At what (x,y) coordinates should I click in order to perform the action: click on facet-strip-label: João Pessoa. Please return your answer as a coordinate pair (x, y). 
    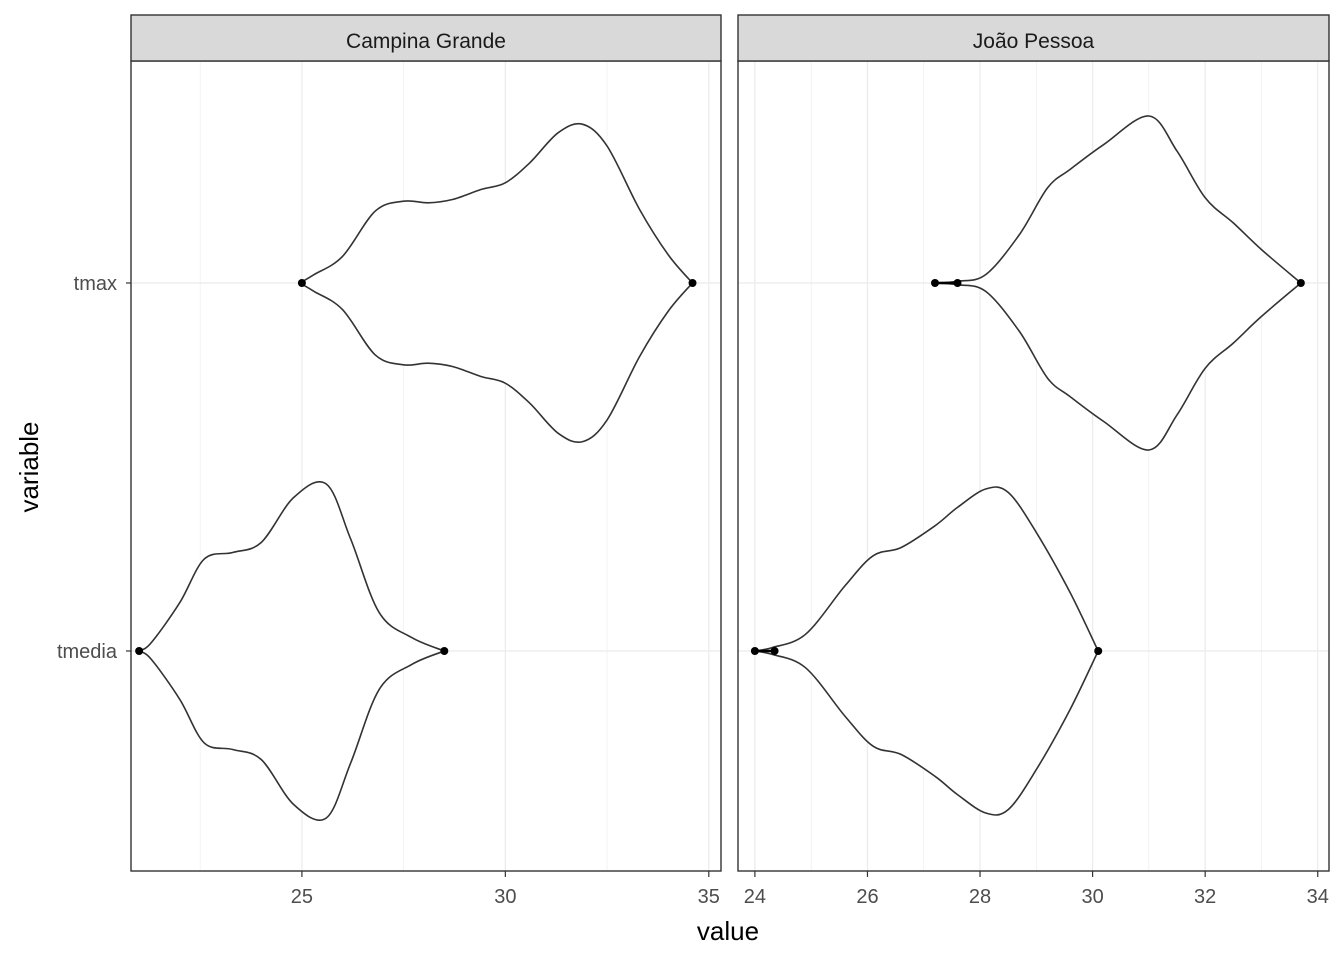
    Looking at the image, I should click on (1034, 41).